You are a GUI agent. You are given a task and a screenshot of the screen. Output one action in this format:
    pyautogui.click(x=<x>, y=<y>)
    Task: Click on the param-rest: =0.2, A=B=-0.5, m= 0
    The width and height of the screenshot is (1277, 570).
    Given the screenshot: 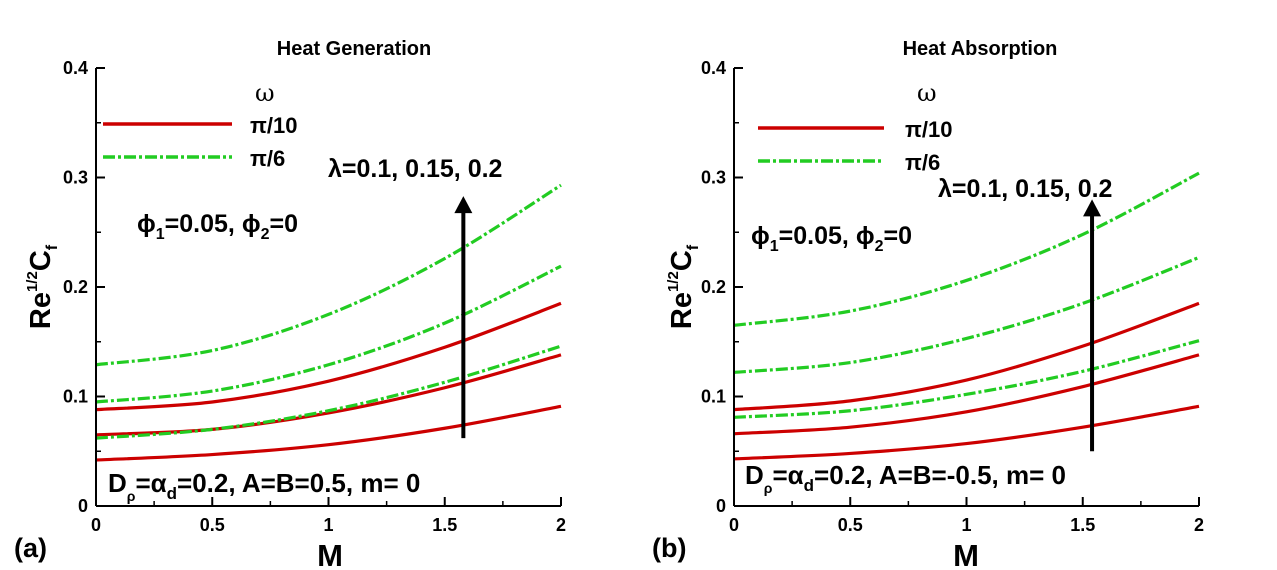 What is the action you would take?
    pyautogui.click(x=940, y=475)
    